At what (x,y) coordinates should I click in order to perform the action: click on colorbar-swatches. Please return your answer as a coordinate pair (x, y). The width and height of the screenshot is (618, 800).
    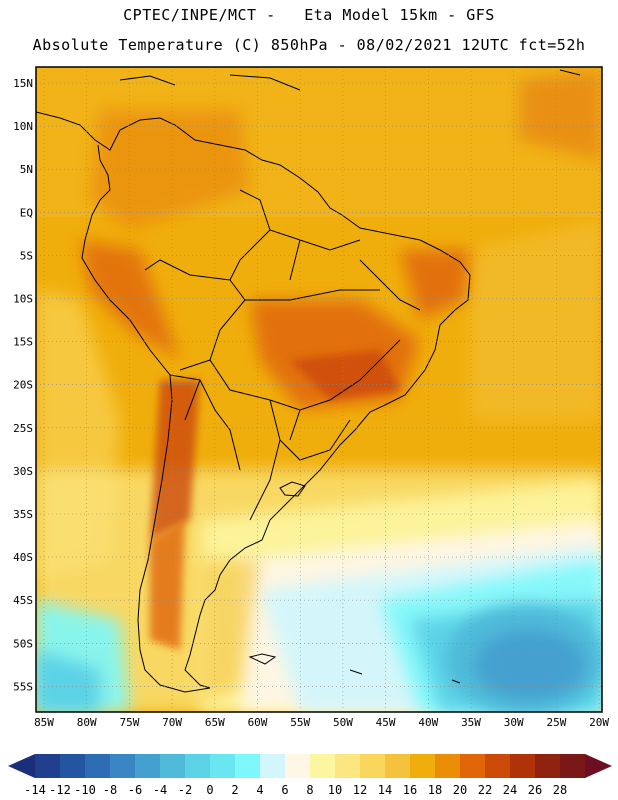
    Looking at the image, I should click on (310, 766).